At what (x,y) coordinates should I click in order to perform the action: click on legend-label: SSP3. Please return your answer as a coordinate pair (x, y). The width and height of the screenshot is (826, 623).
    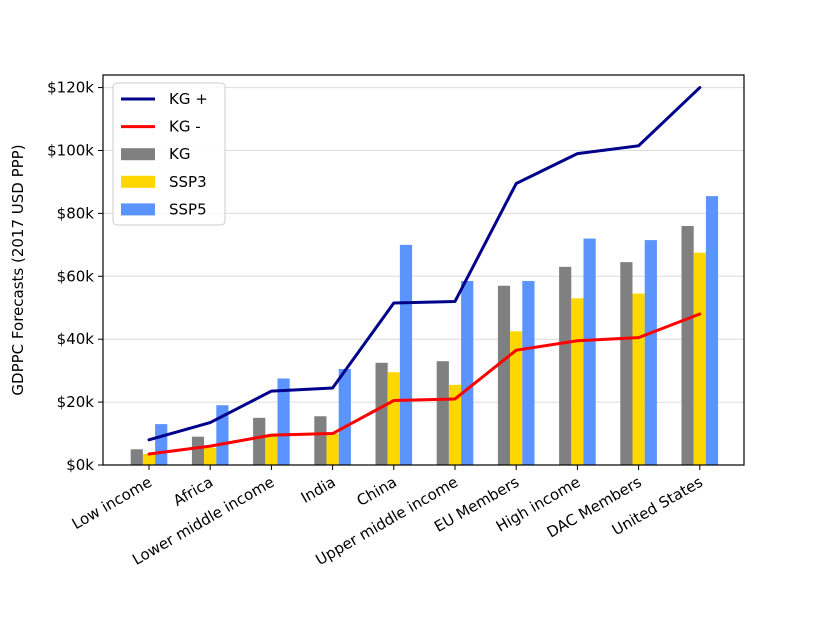
    Looking at the image, I should click on (188, 182).